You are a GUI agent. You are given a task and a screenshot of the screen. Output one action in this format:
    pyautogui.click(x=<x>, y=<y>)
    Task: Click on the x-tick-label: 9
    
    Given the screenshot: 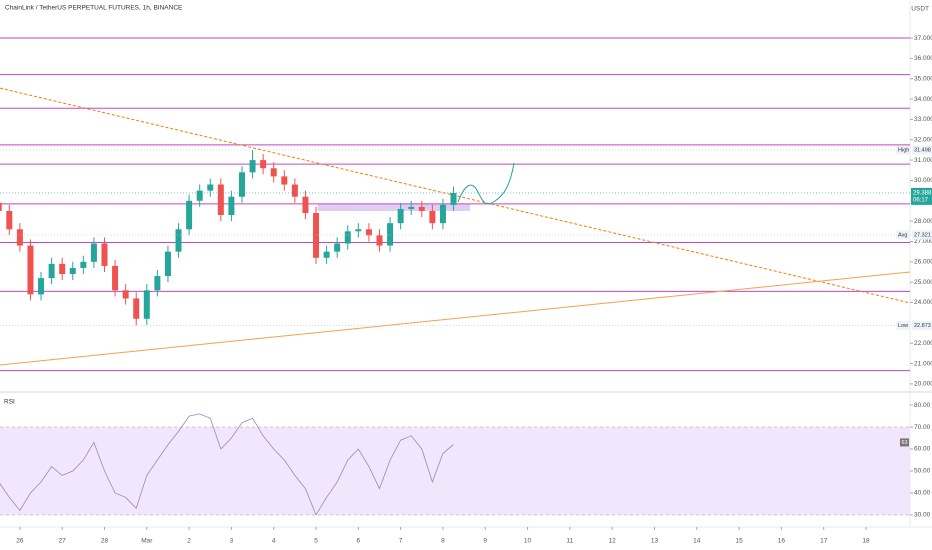 What is the action you would take?
    pyautogui.click(x=485, y=541)
    